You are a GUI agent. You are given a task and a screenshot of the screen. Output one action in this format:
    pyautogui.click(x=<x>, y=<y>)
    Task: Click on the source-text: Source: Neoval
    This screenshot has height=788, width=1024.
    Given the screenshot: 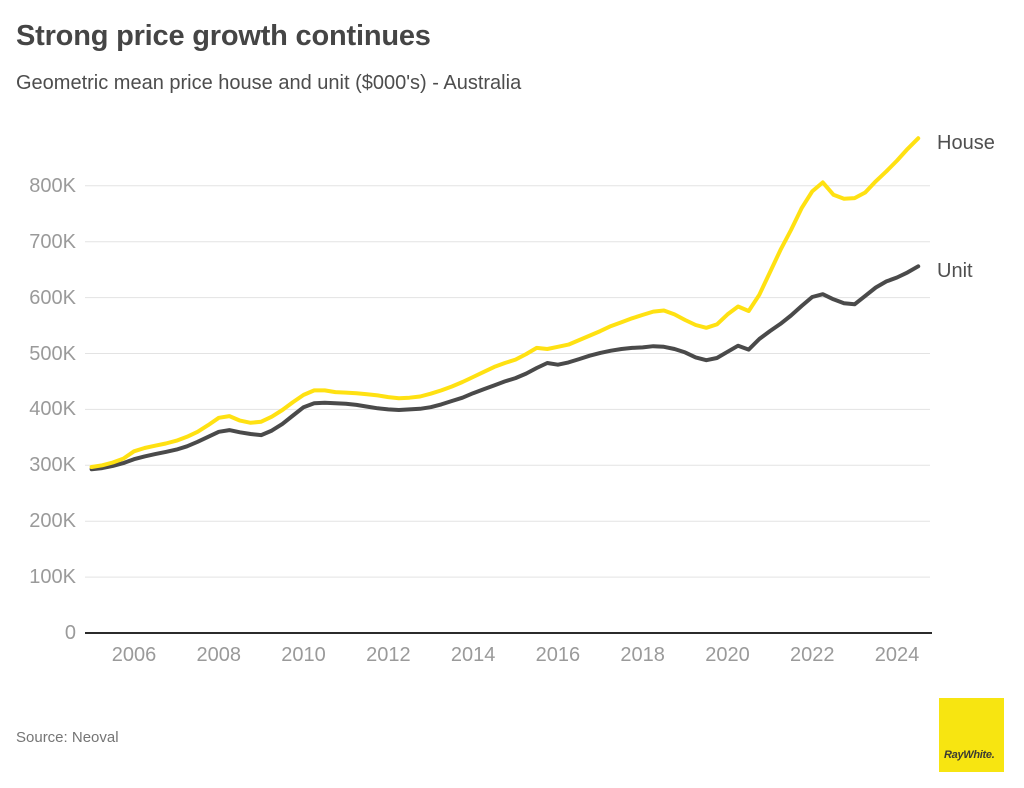 What is the action you would take?
    pyautogui.click(x=67, y=737)
    